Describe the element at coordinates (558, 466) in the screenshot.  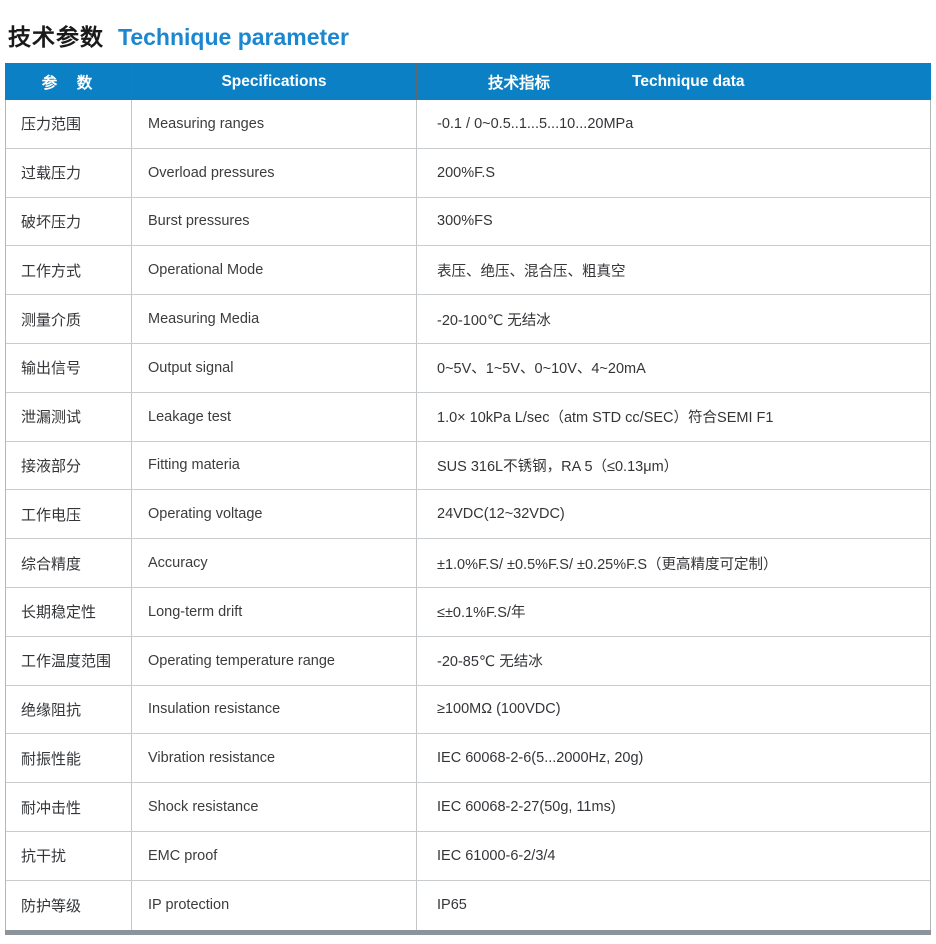
I see `technique-value-cell: SUS 316L不锈钢，RA 5（≤0.13μm）` at that location.